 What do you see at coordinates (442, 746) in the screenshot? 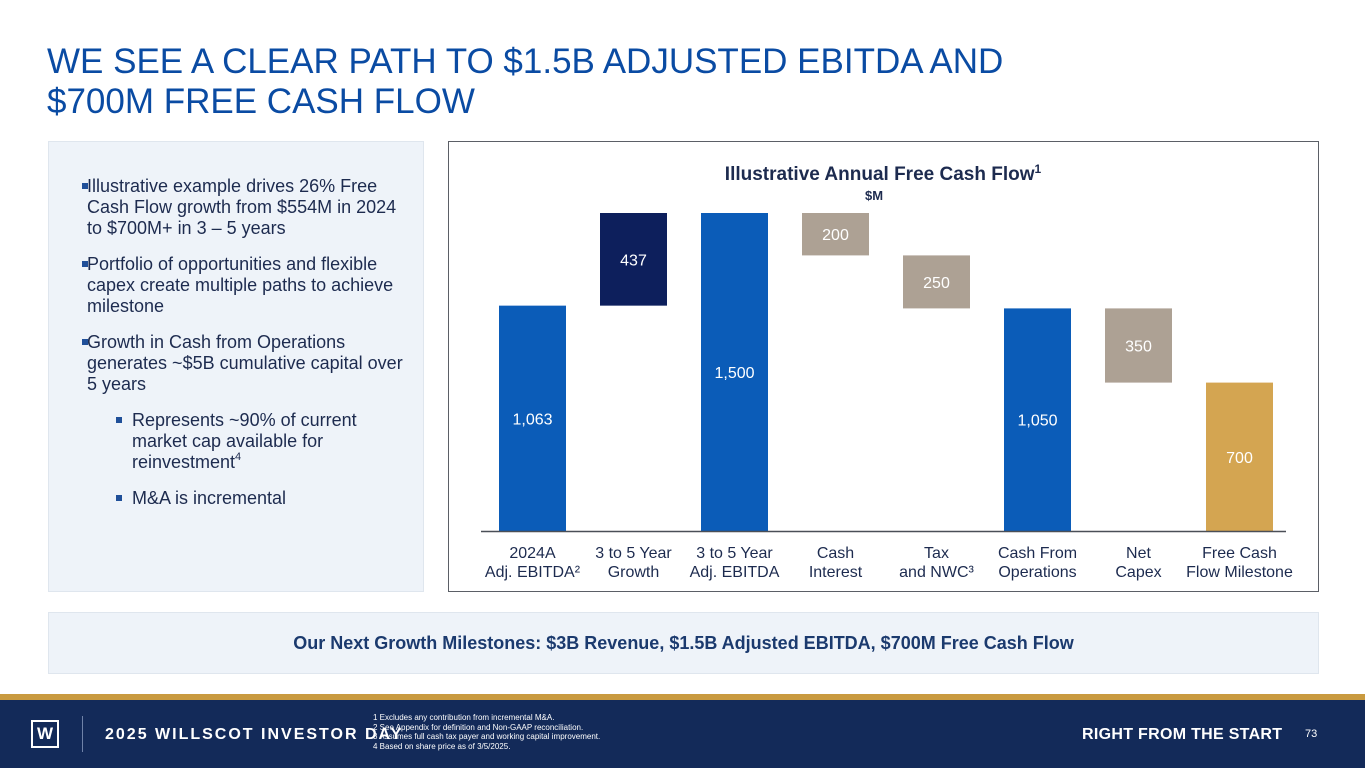
I see `footnote-4: 4 Based on share price as of 3/5/2025.` at bounding box center [442, 746].